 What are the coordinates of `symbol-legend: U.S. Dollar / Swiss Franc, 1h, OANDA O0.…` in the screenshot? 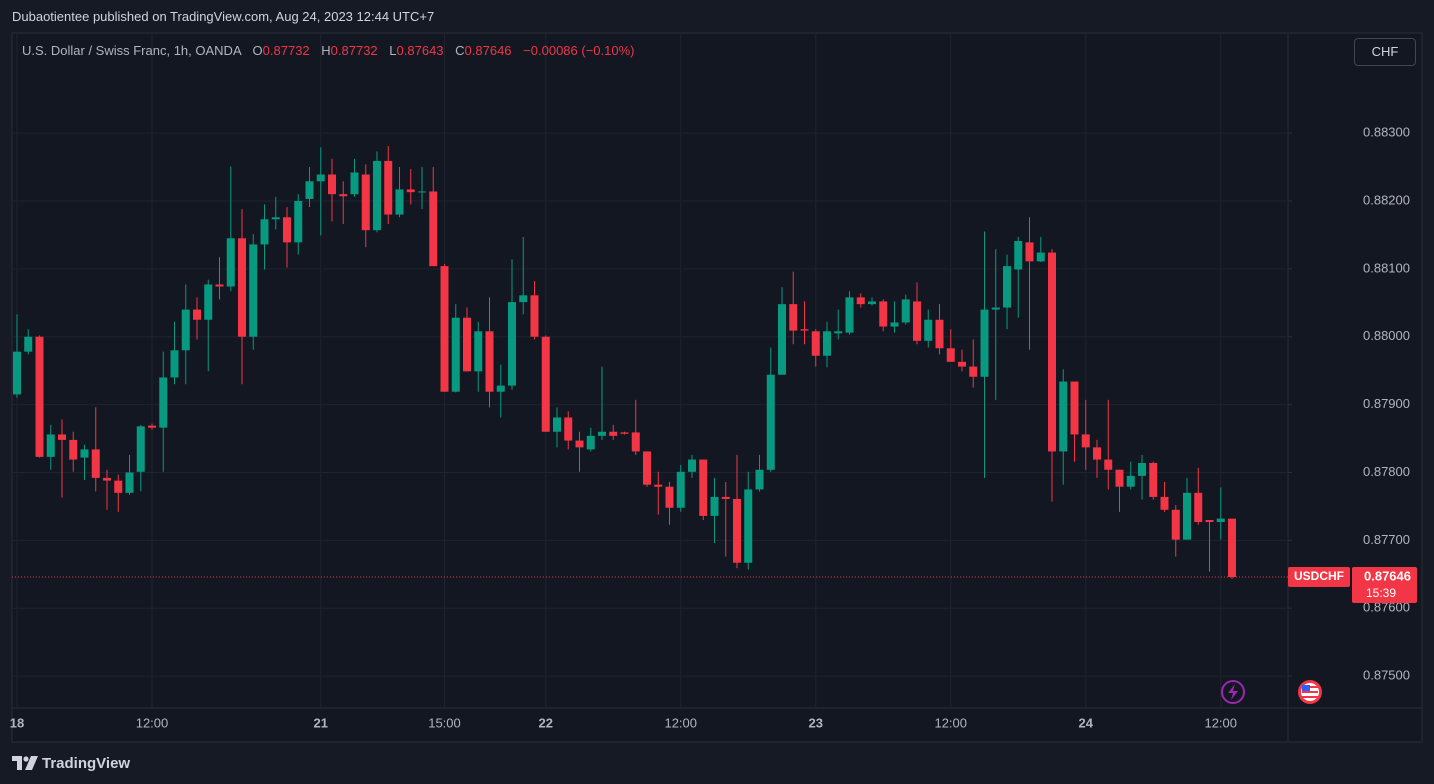 It's located at (328, 50).